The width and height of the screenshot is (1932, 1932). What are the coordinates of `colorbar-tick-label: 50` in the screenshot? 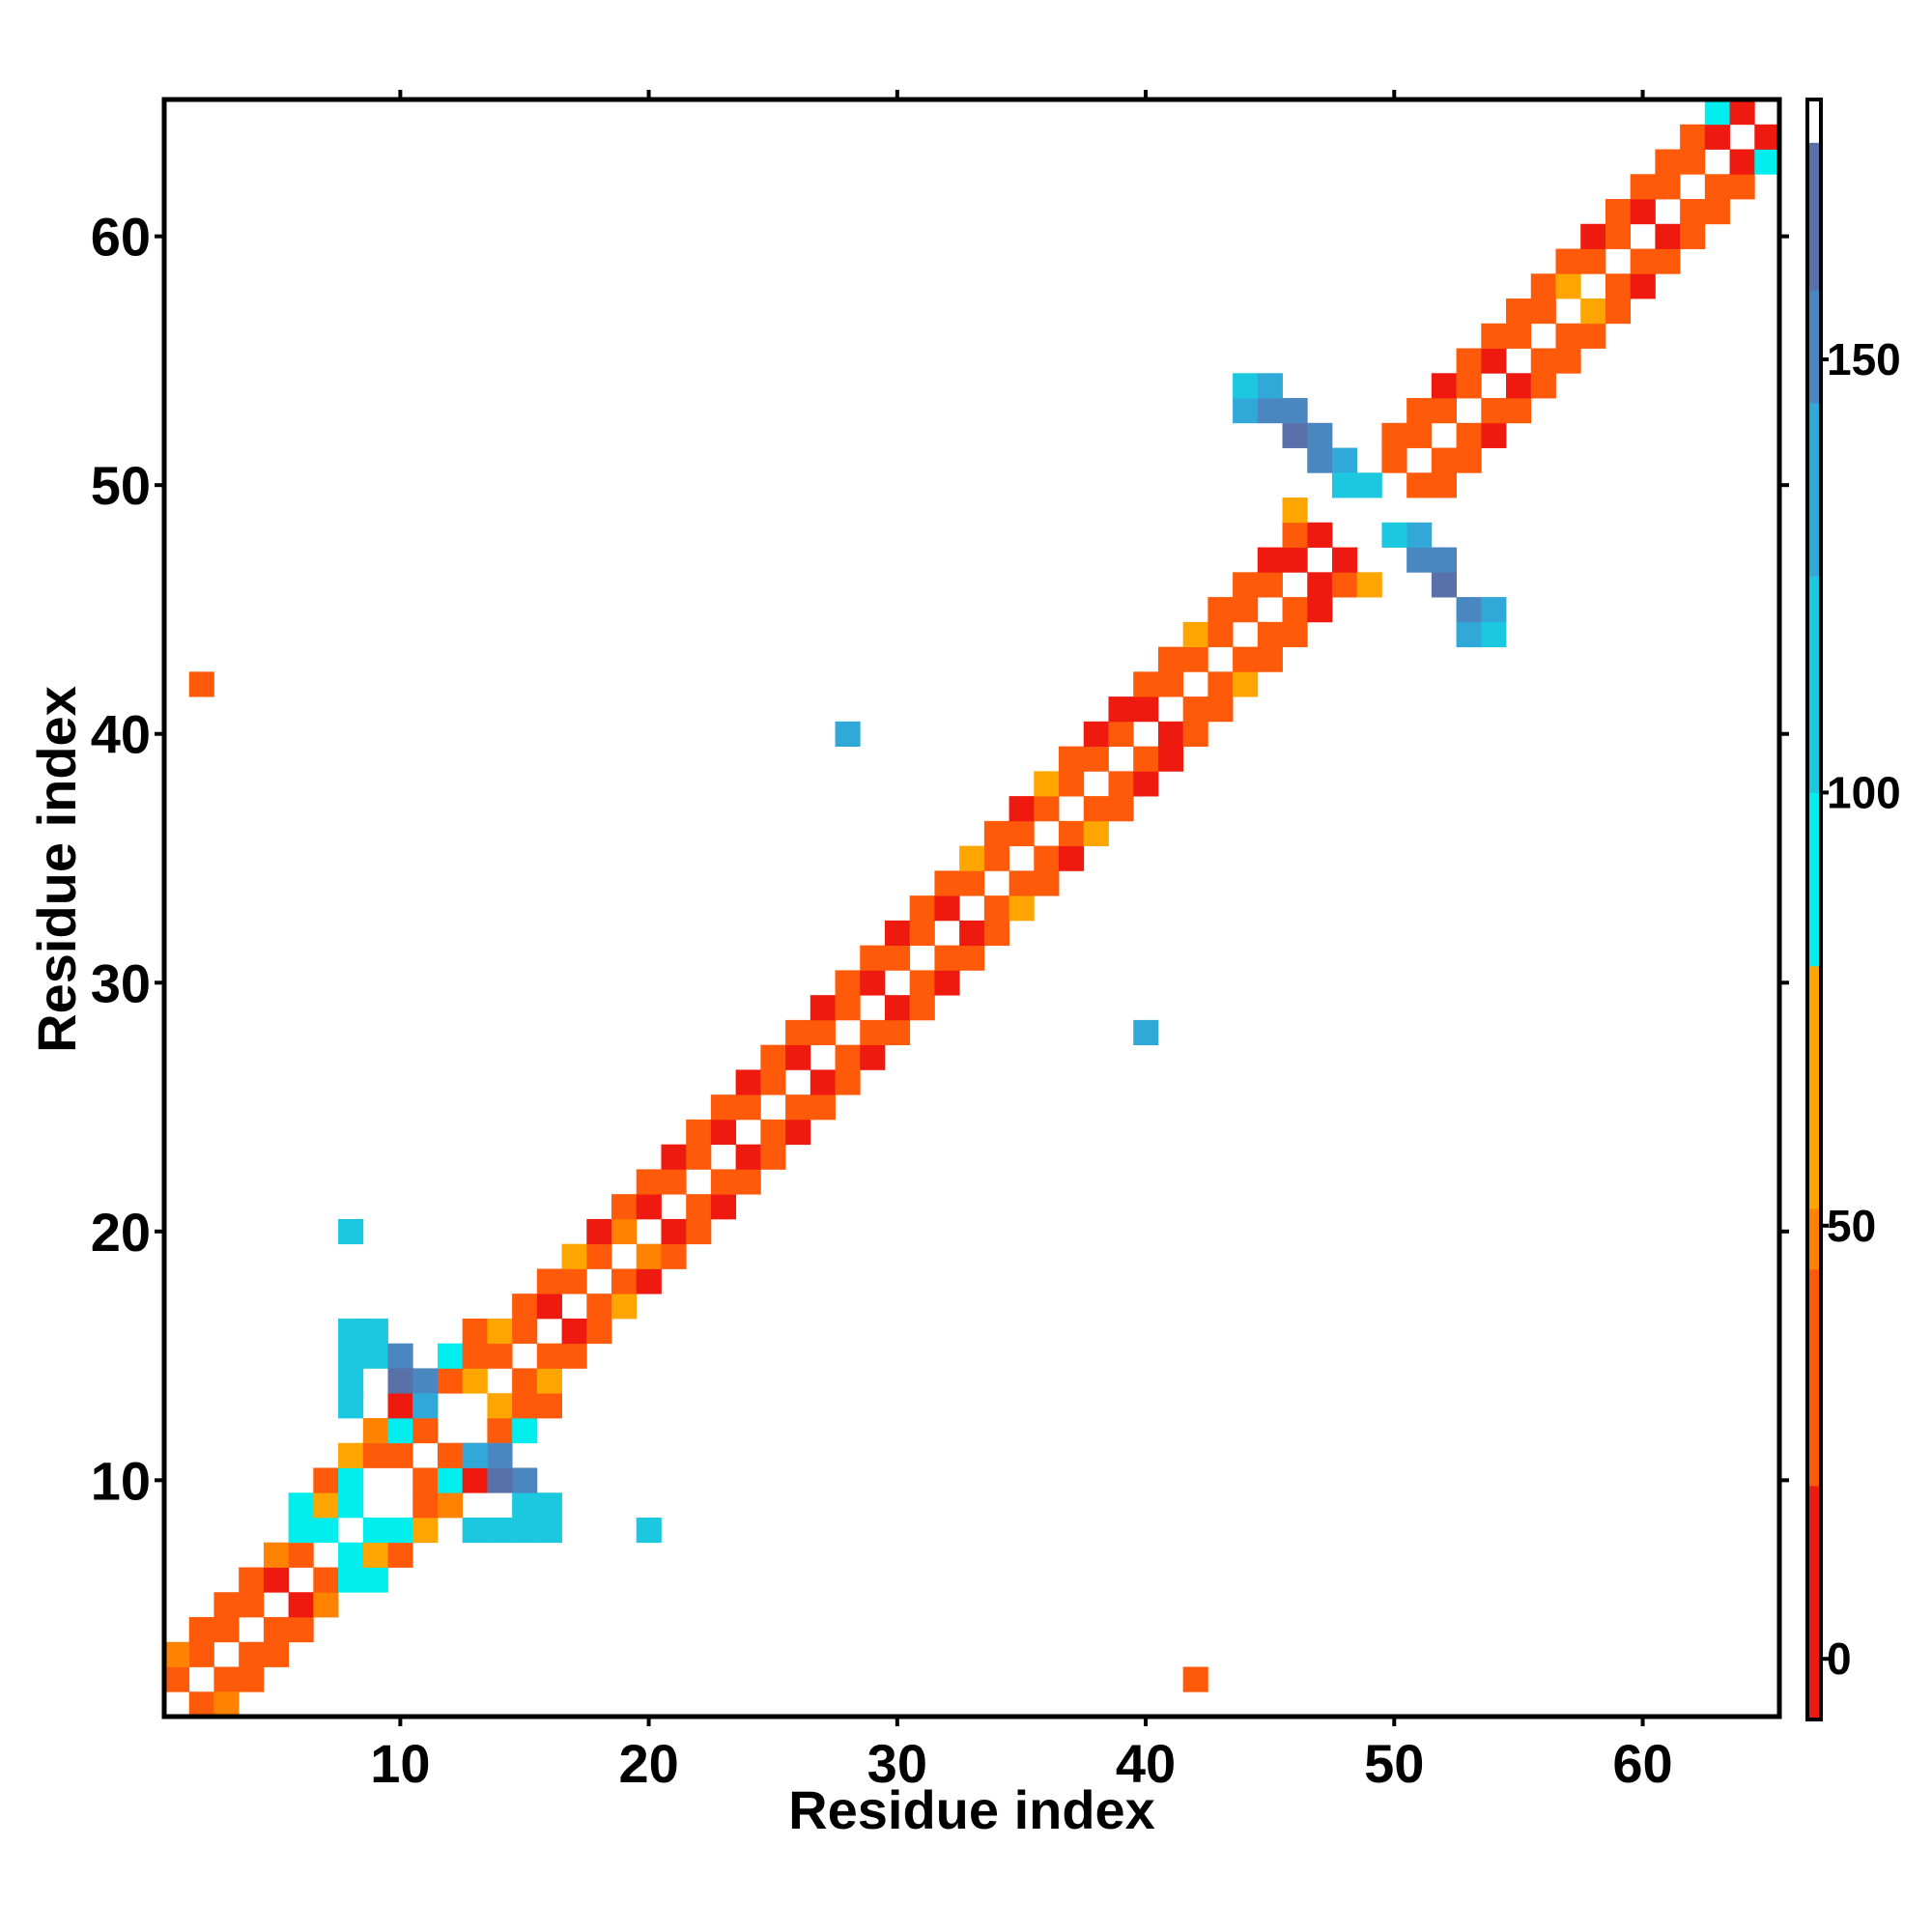 It's located at (1851, 1226).